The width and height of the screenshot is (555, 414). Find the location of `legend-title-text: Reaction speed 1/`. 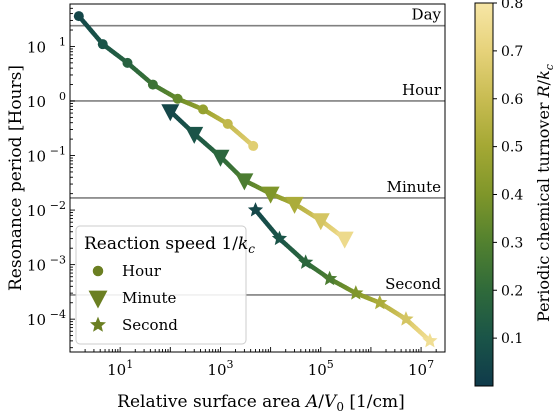

legend-title-text: Reaction speed 1/ is located at coordinates (161, 244).